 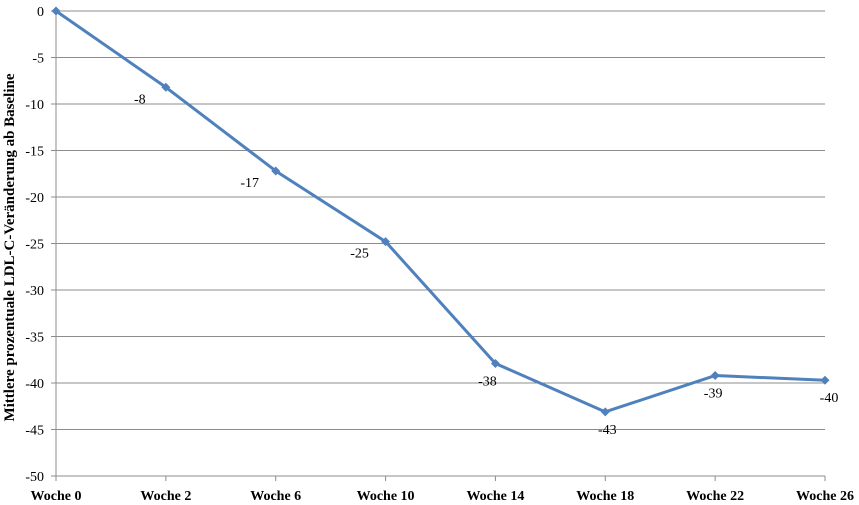 What do you see at coordinates (34, 384) in the screenshot?
I see `y-tick-label: -40` at bounding box center [34, 384].